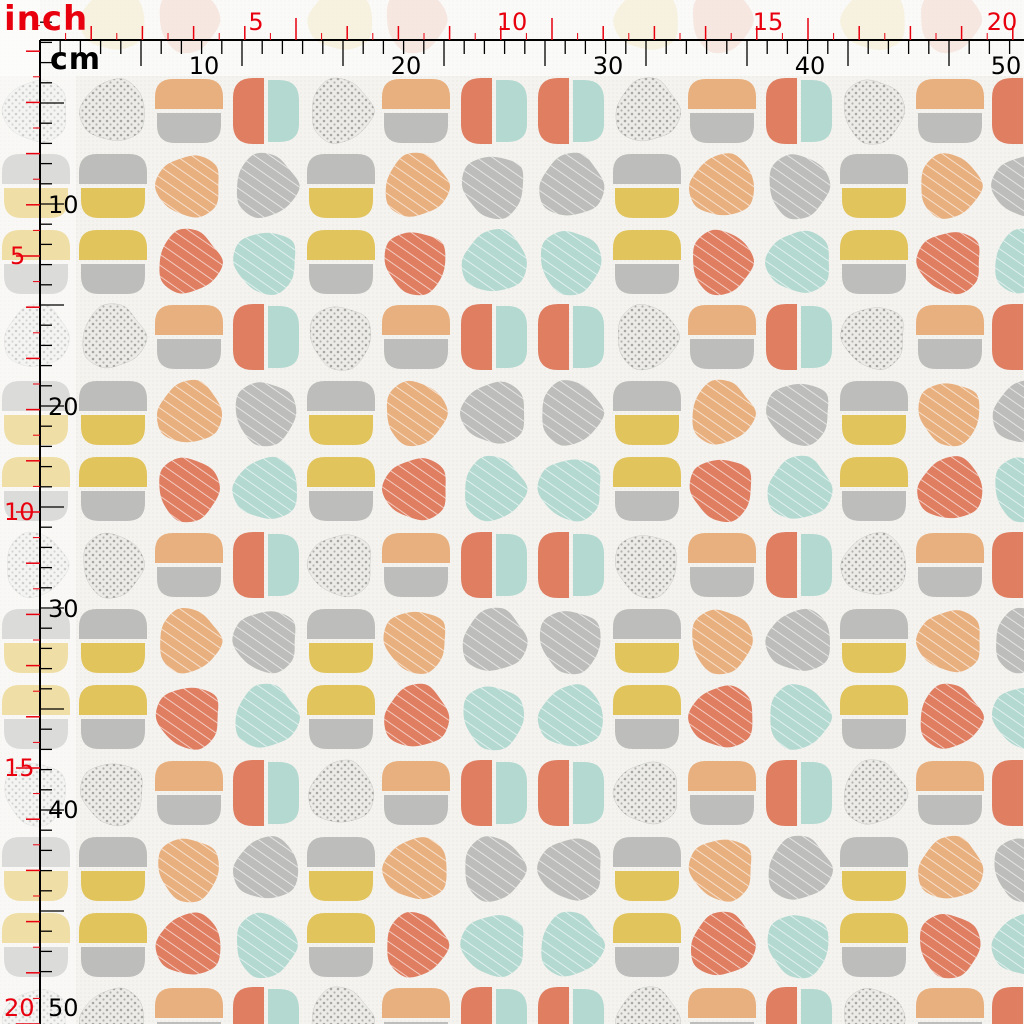 This screenshot has width=1024, height=1024. I want to click on cm-unit-label: cm, so click(76, 59).